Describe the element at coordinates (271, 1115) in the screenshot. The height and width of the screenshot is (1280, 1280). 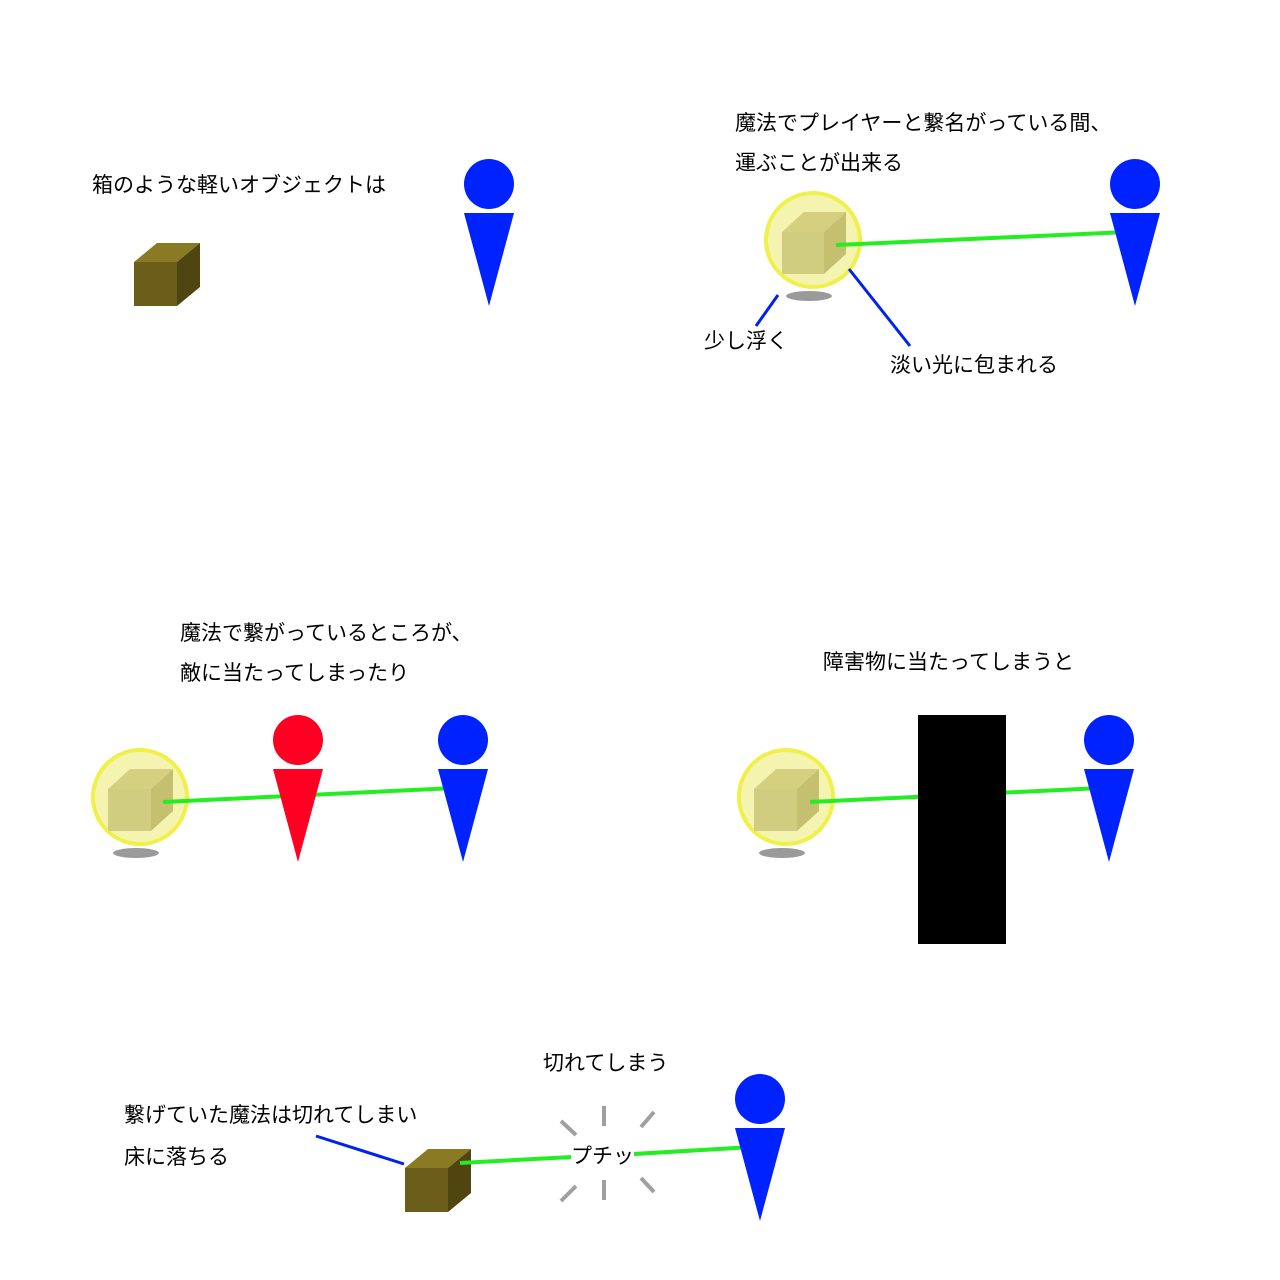
I see `callout-drop-line1: 繋げていた魔法は切れてしまい` at that location.